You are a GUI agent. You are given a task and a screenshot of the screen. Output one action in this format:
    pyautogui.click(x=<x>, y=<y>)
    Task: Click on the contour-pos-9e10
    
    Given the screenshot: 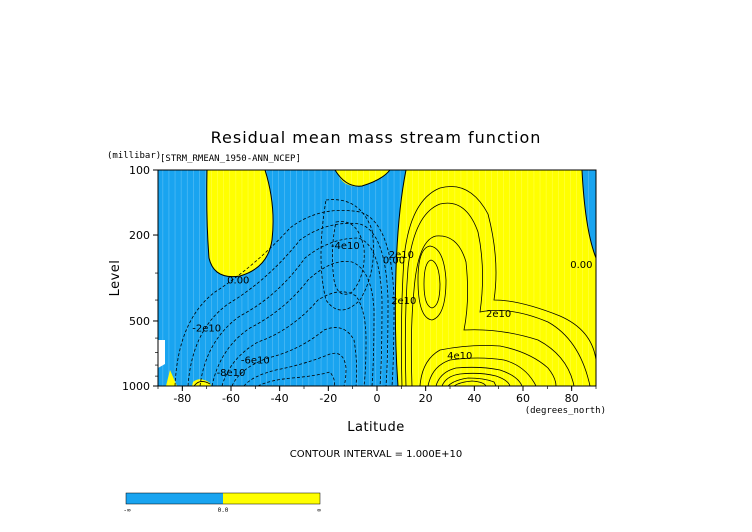 What is the action you would take?
    pyautogui.click(x=470, y=383)
    